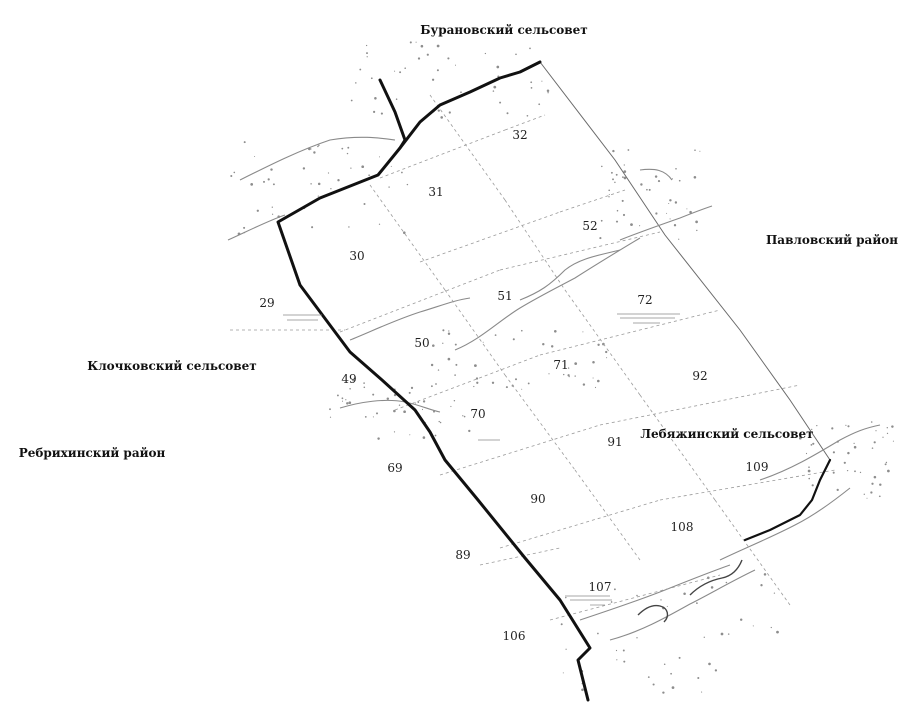 Image resolution: width=904 pixels, height=710 pixels. I want to click on parcel-label: 29, so click(266, 303).